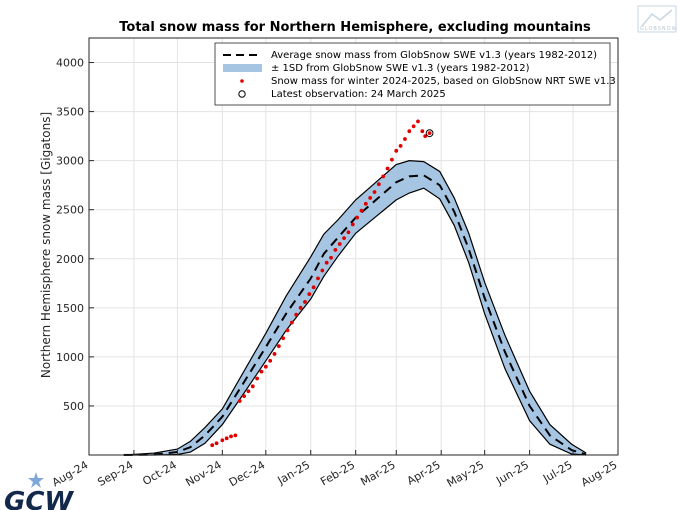 Image resolution: width=680 pixels, height=510 pixels. Describe the element at coordinates (337, 473) in the screenshot. I see `x-tick-label: Feb-25` at that location.